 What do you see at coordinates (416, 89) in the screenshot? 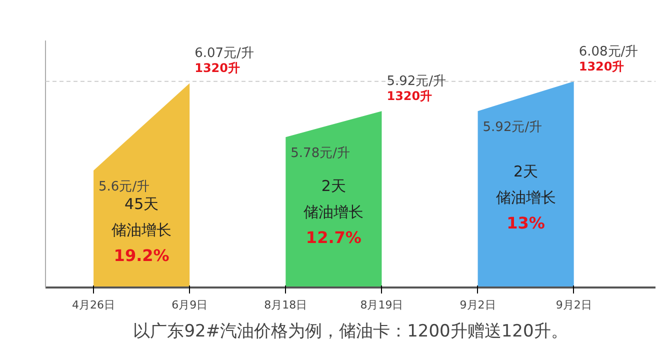
I see `data-label: 5.92元/升 1320升` at bounding box center [416, 89].